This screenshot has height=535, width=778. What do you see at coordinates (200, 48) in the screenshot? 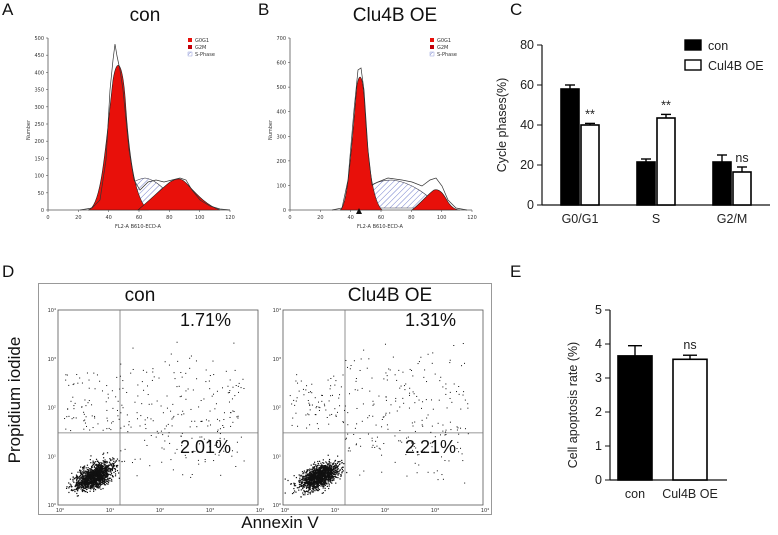
I see `legend-g2m: G2M` at bounding box center [200, 48].